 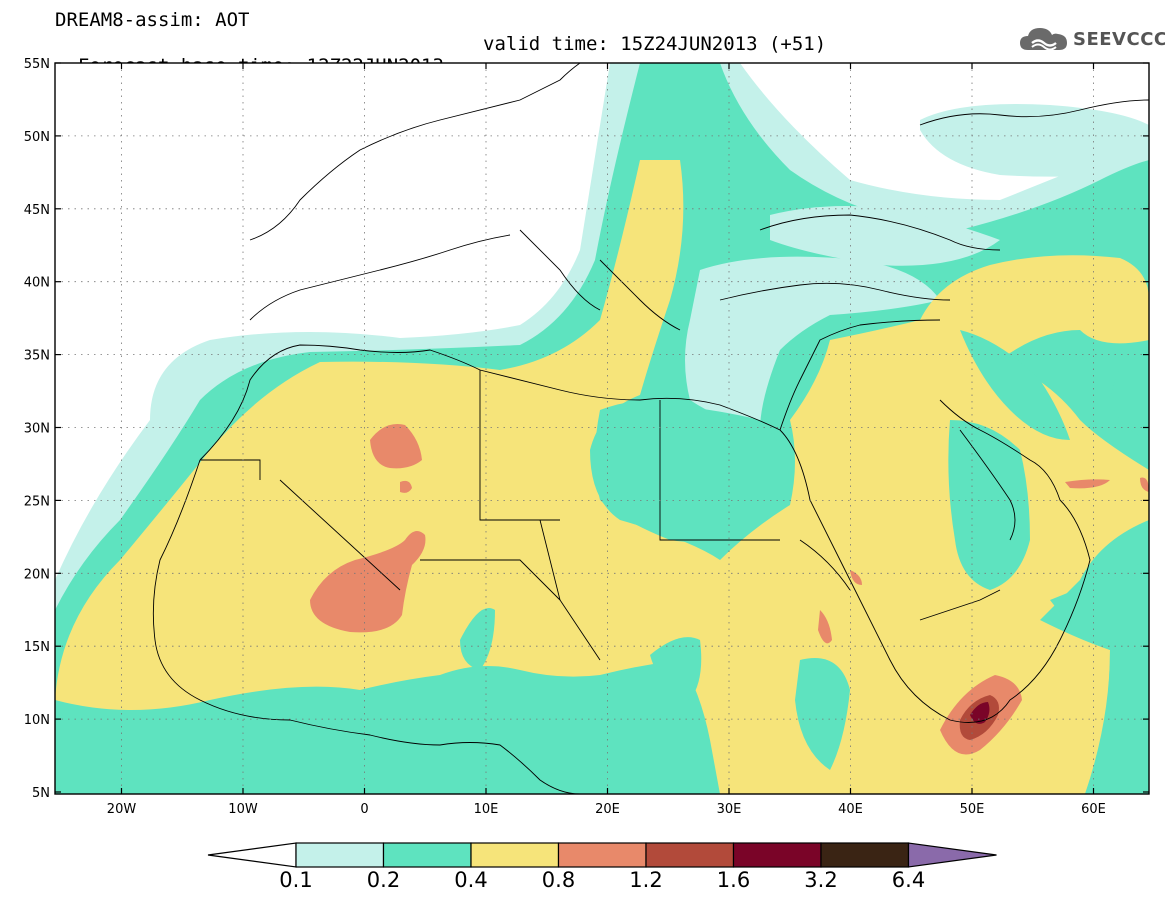 What do you see at coordinates (850, 809) in the screenshot?
I see `lon-tick-label: 40E` at bounding box center [850, 809].